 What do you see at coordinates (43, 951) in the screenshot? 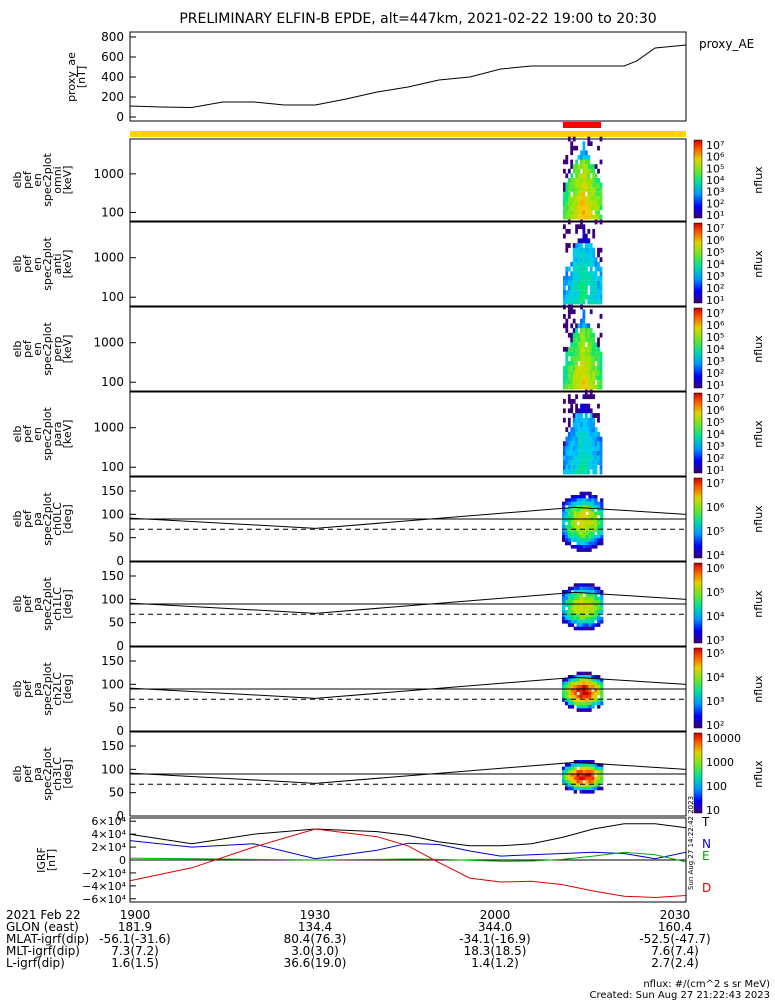
I see `footer-row-label: MLT-igrf(dip)` at bounding box center [43, 951].